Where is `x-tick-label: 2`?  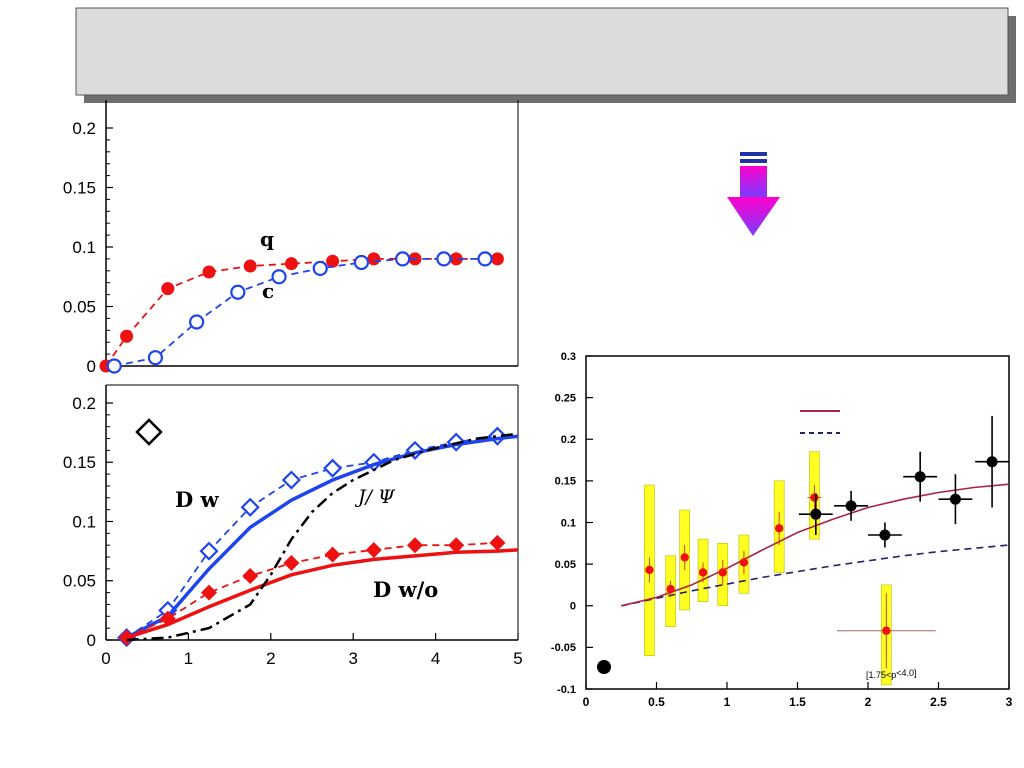
x-tick-label: 2 is located at coordinates (868, 702).